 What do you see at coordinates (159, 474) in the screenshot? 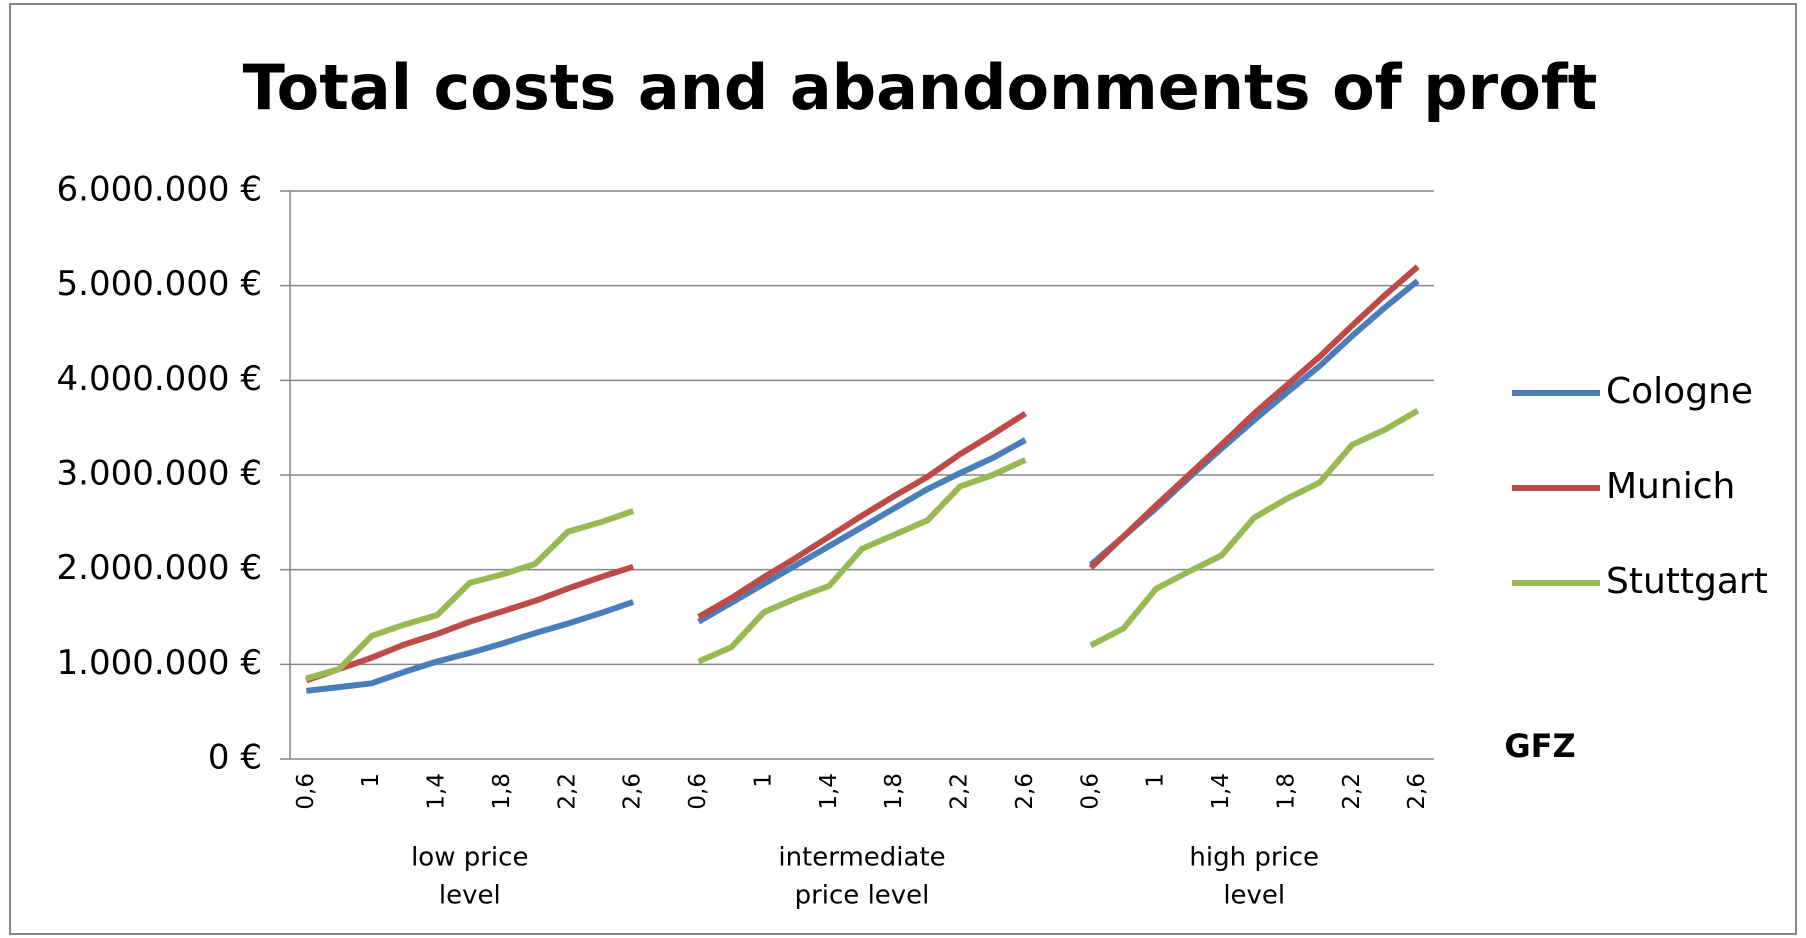
I see `y-tick-label: 3.000.000 €` at bounding box center [159, 474].